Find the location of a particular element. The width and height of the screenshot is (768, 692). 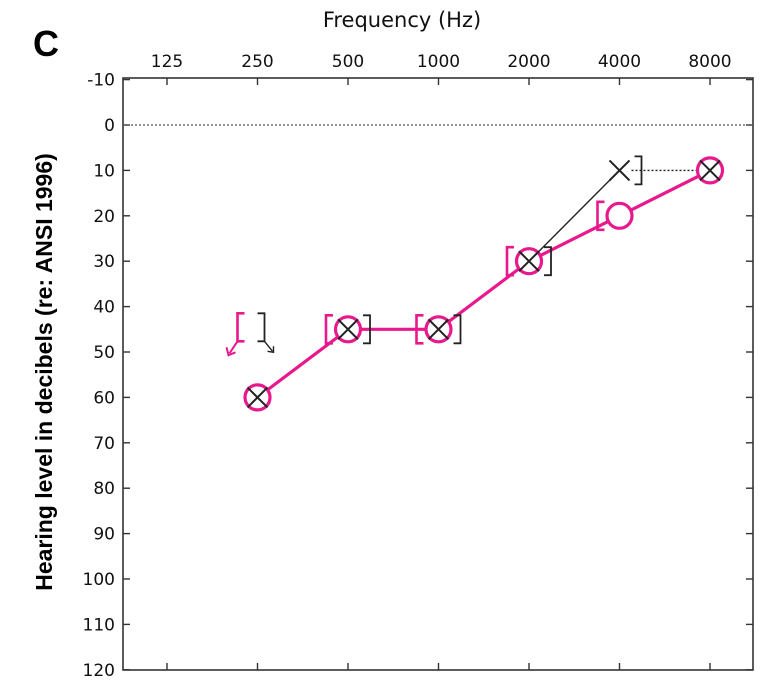

y-tick-label: 20 is located at coordinates (104, 217).